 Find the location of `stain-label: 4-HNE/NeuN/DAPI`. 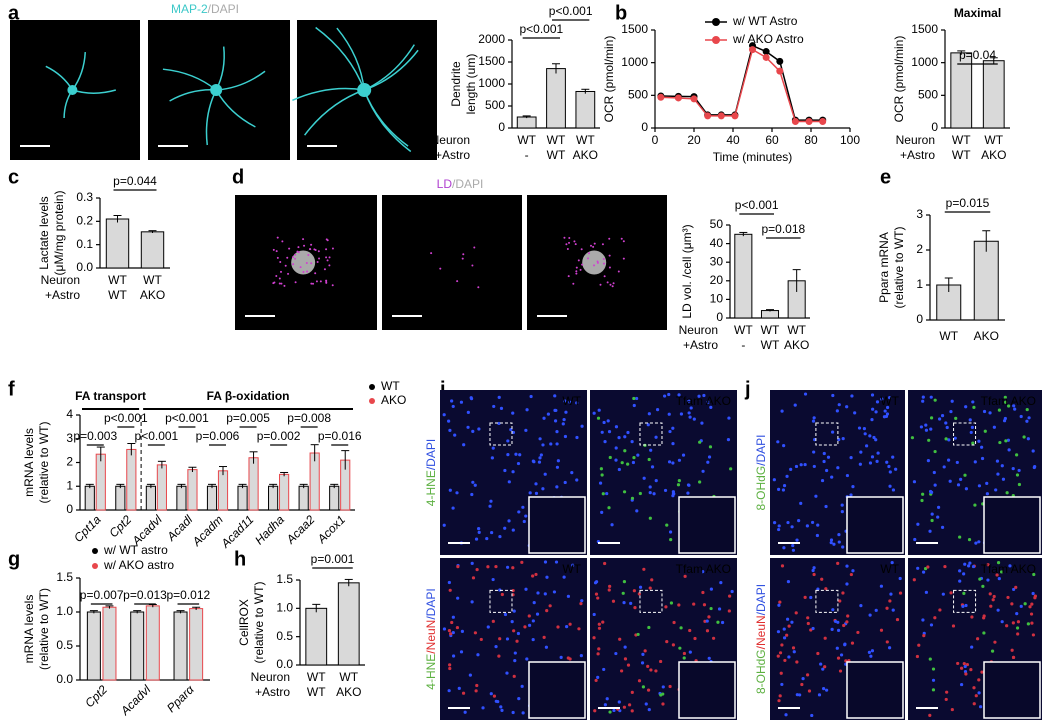

stain-label: 4-HNE/NeuN/DAPI is located at coordinates (431, 638).